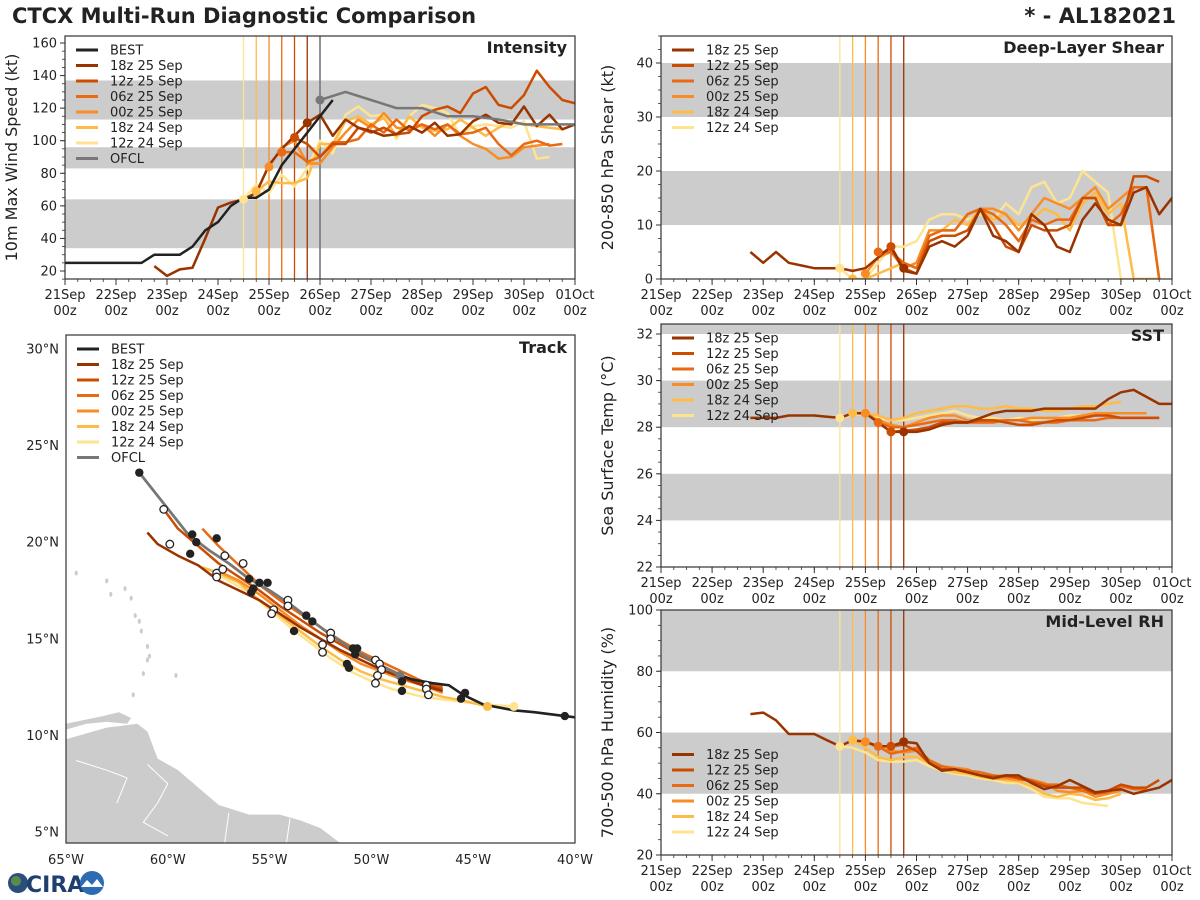  What do you see at coordinates (1024, 225) in the screenshot?
I see `series-line-12z-25-Sep` at bounding box center [1024, 225].